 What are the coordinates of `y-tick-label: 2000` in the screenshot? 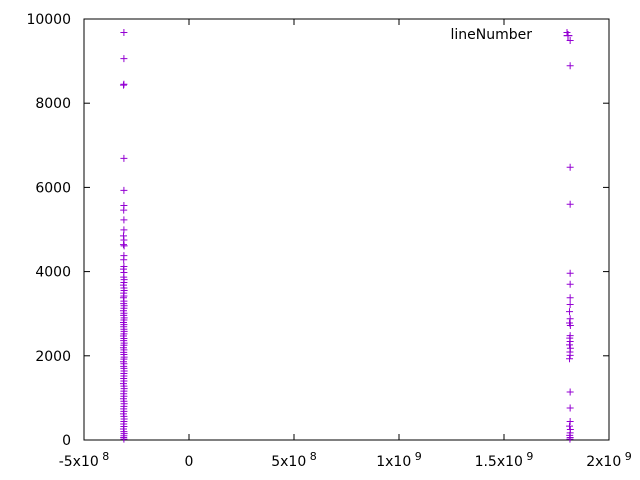 It's located at (53, 357).